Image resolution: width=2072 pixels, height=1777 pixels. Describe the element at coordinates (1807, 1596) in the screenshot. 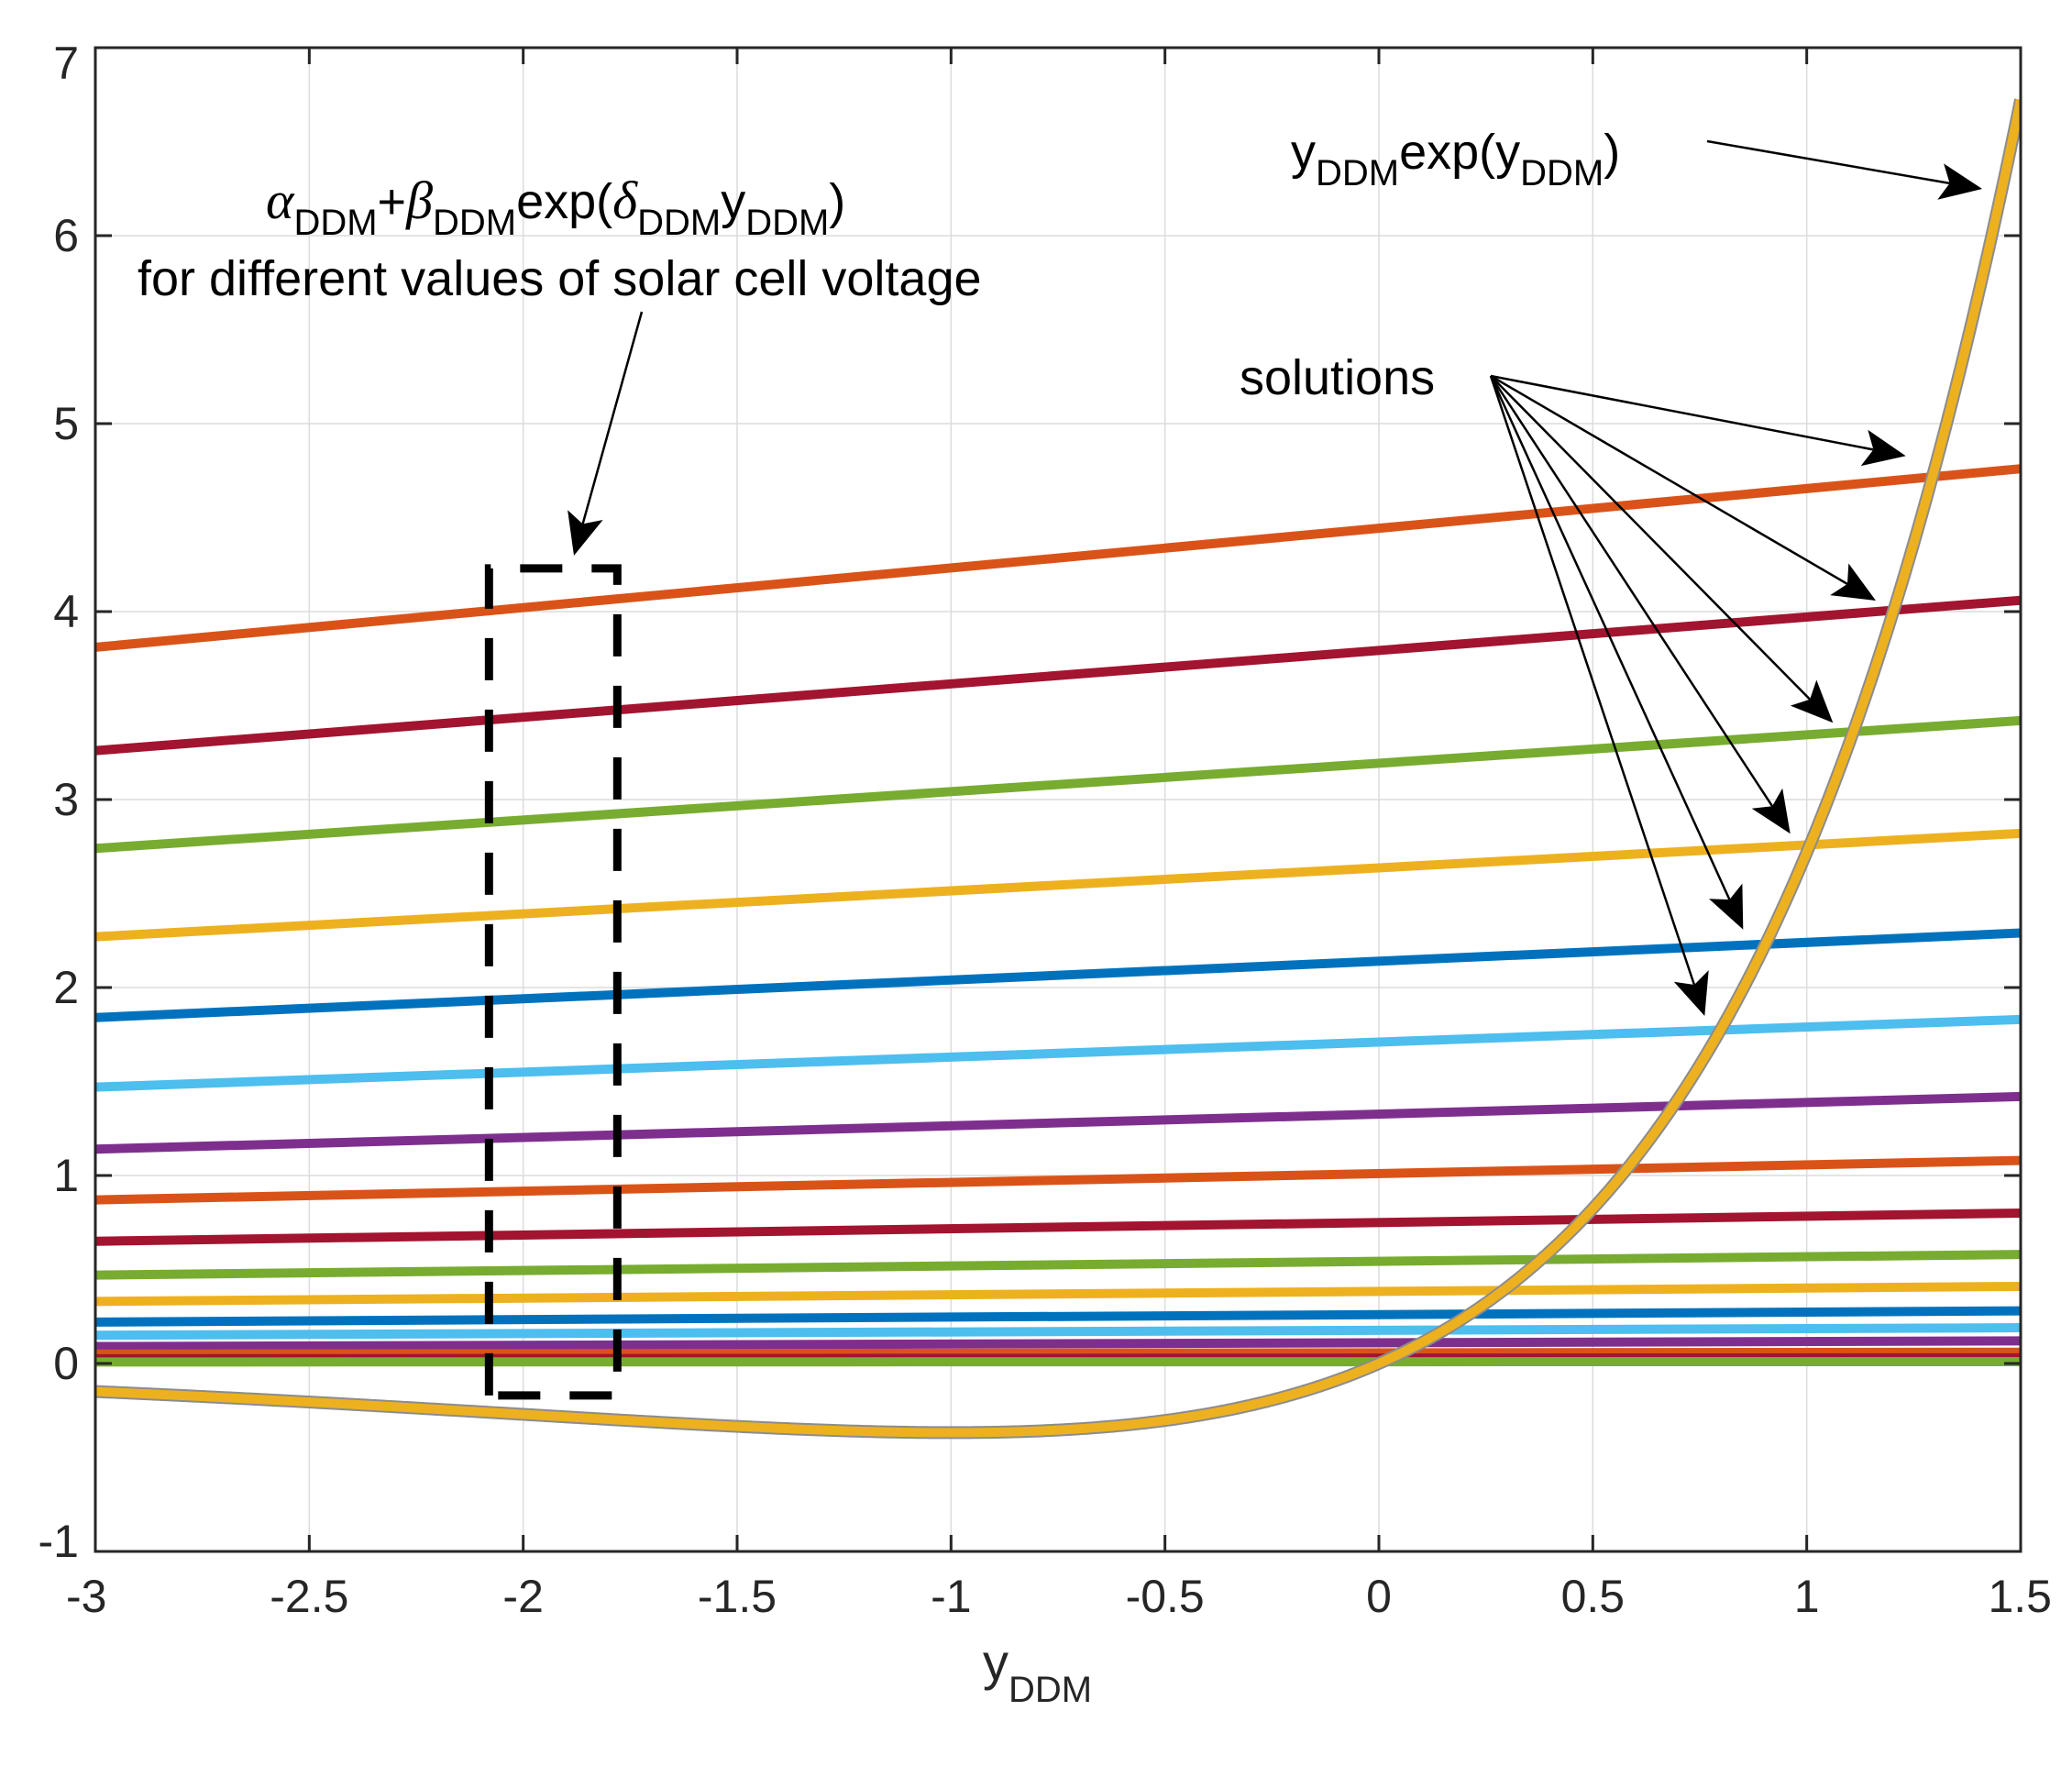

I see `x-tick-label: 1` at that location.